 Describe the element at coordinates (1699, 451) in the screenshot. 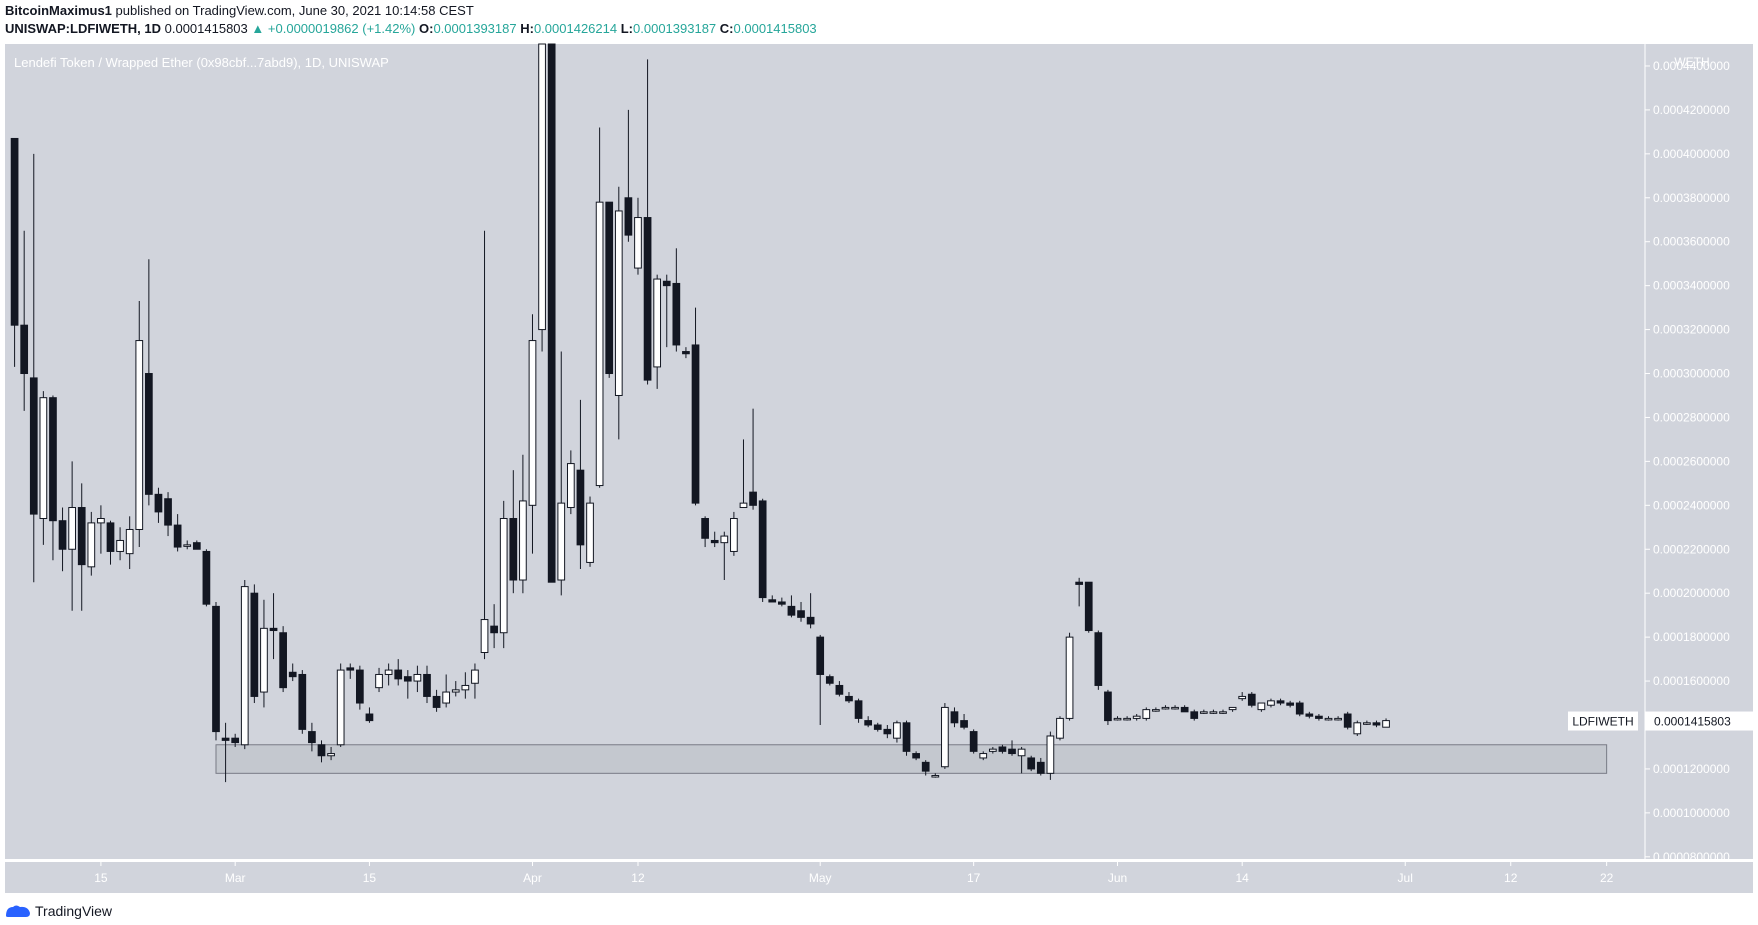

I see `price-axis` at that location.